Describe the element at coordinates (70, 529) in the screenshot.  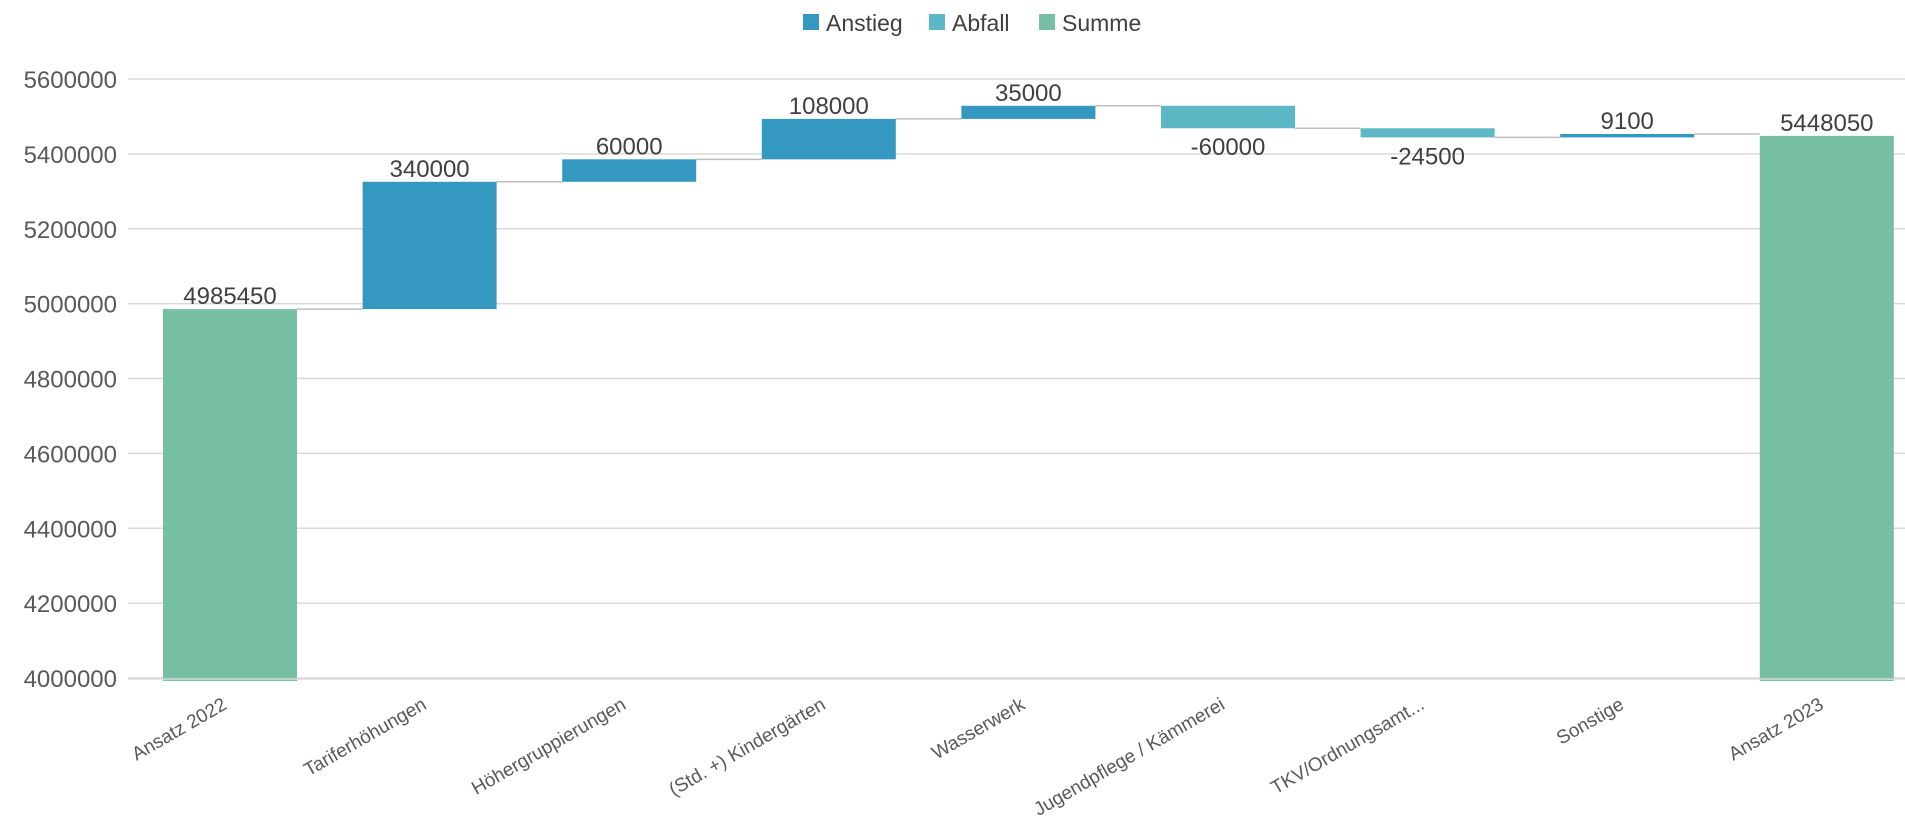
I see `y-tick-label: 4400000` at that location.